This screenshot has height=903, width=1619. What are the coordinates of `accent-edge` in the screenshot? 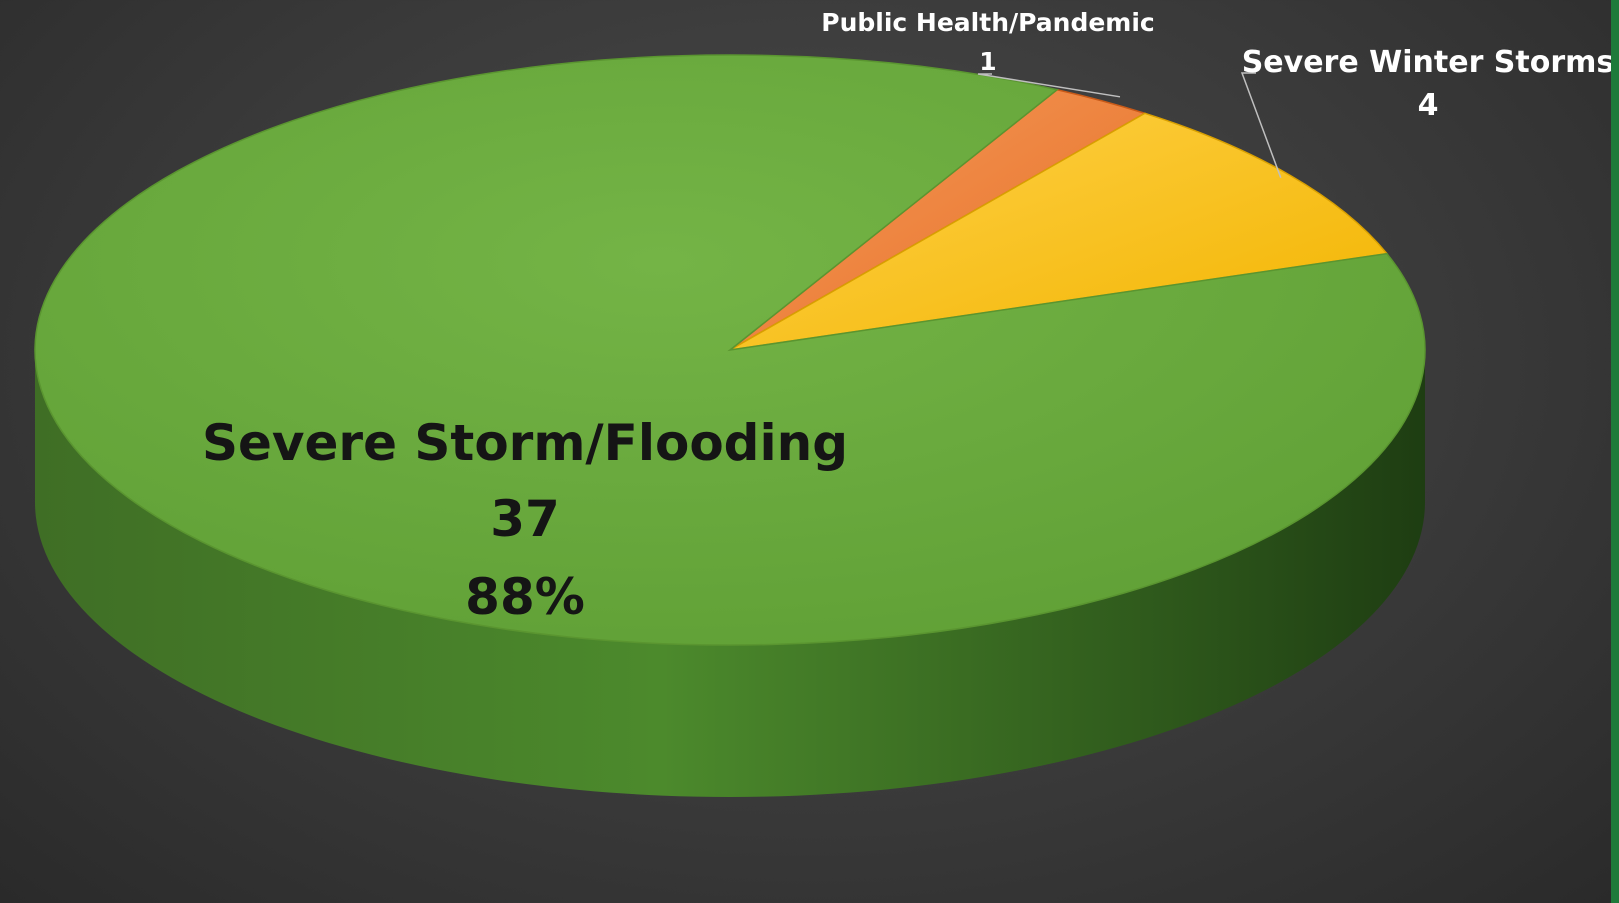 It's located at (1615, 451).